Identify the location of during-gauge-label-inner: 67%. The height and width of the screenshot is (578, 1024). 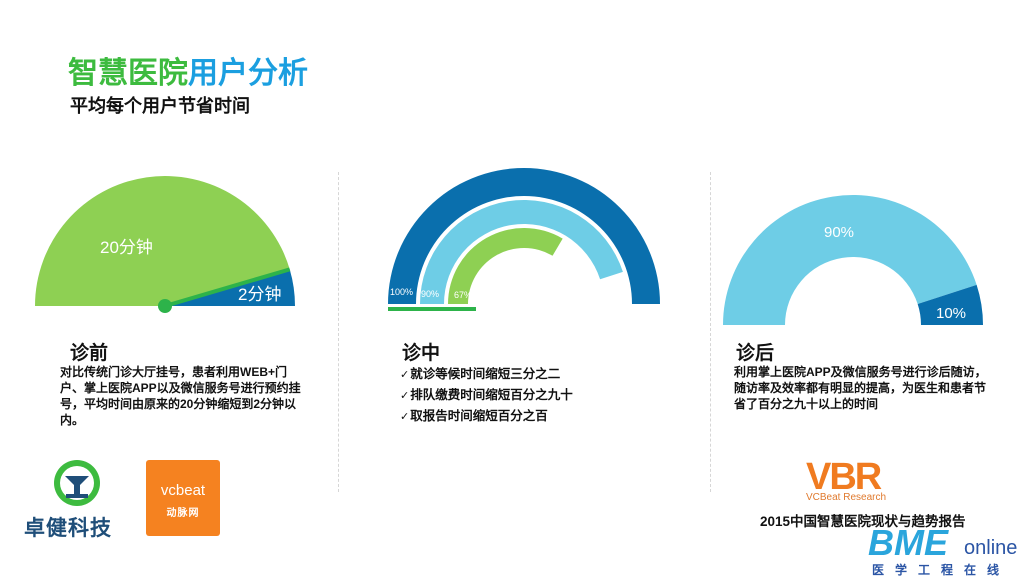
(463, 295).